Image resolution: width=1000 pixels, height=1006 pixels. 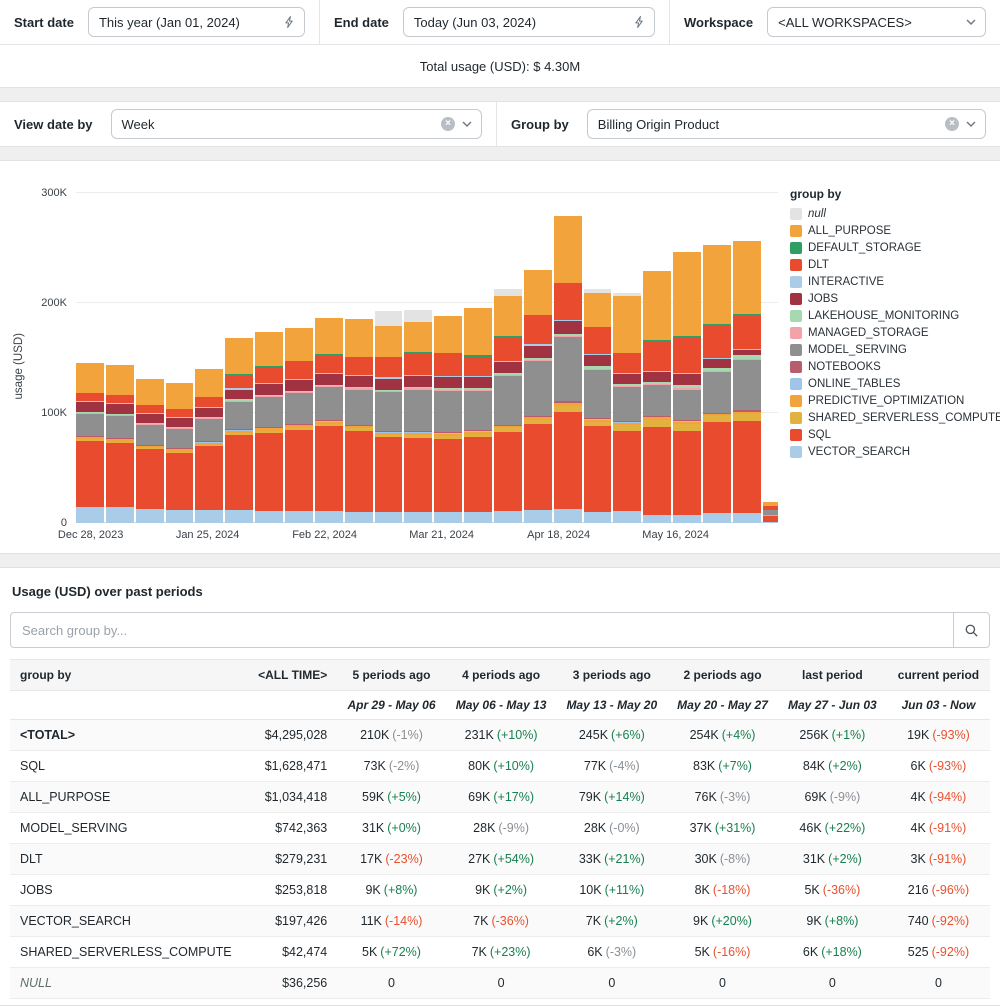 What do you see at coordinates (624, 859) in the screenshot?
I see `period-percent-change: (+21%)` at bounding box center [624, 859].